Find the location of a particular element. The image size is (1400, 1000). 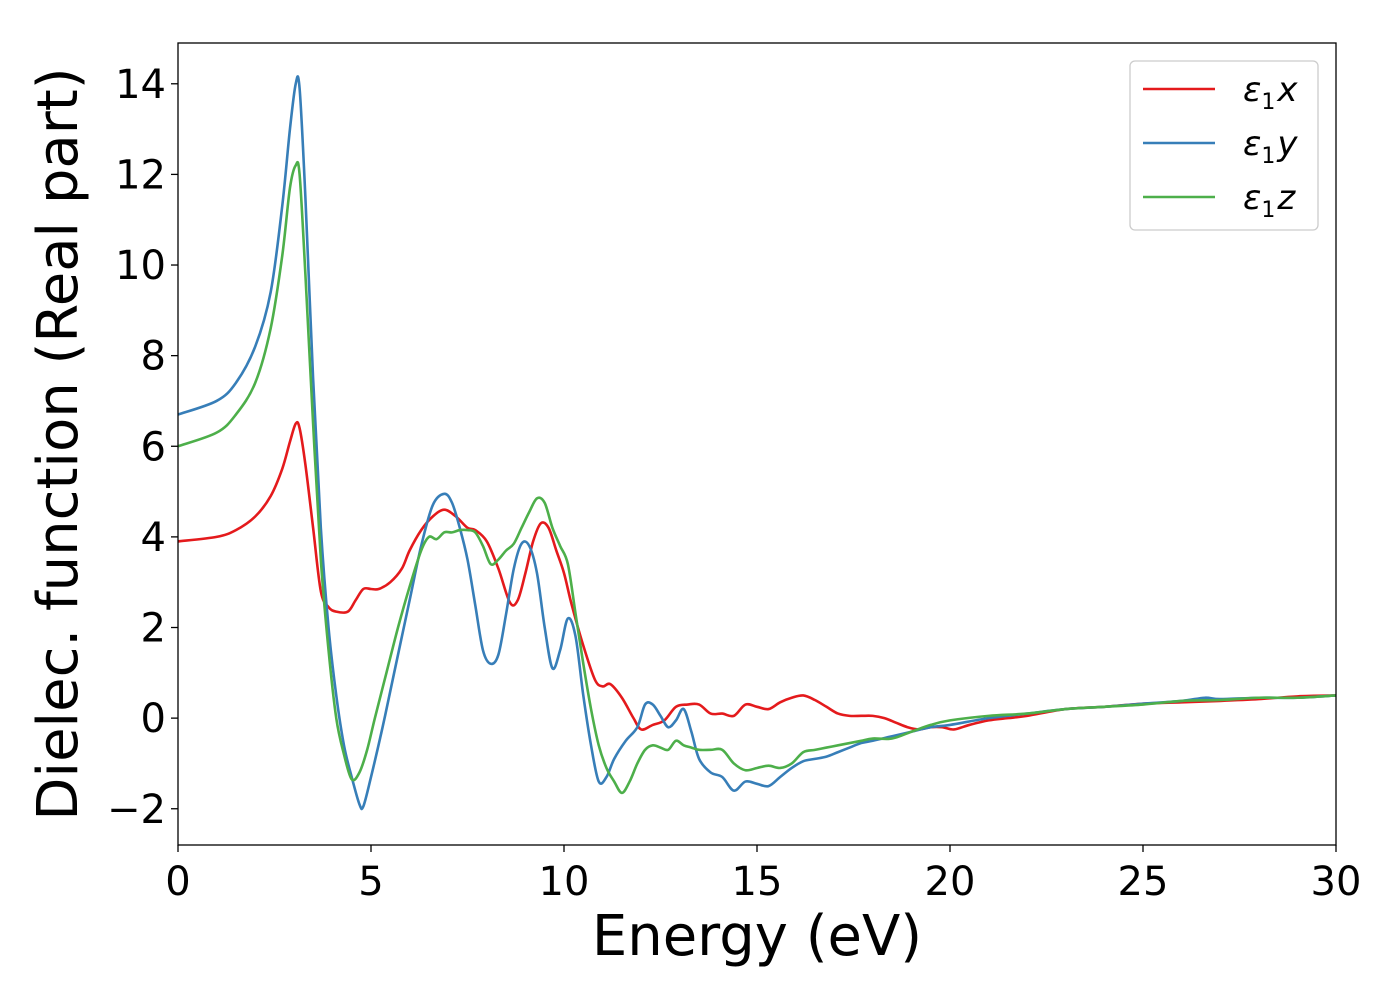

y-tick-label: 6 is located at coordinates (153, 447).